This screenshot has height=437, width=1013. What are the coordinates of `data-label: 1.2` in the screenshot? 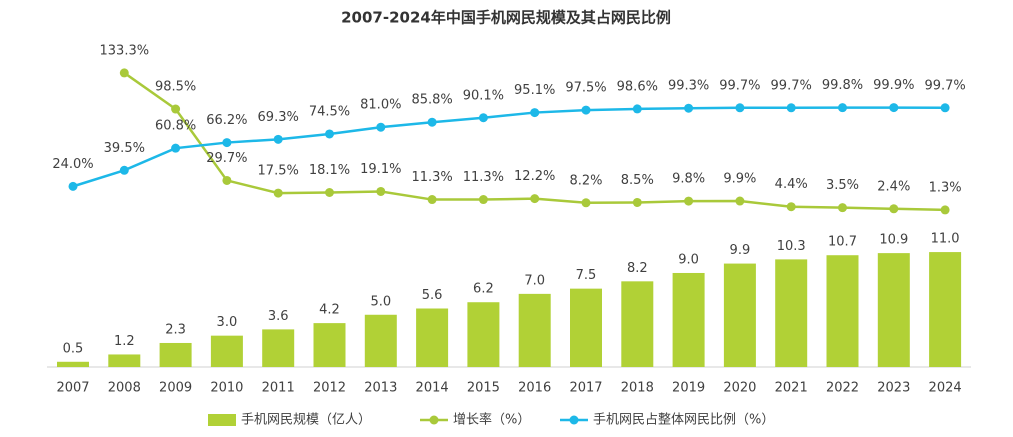 It's located at (124, 341).